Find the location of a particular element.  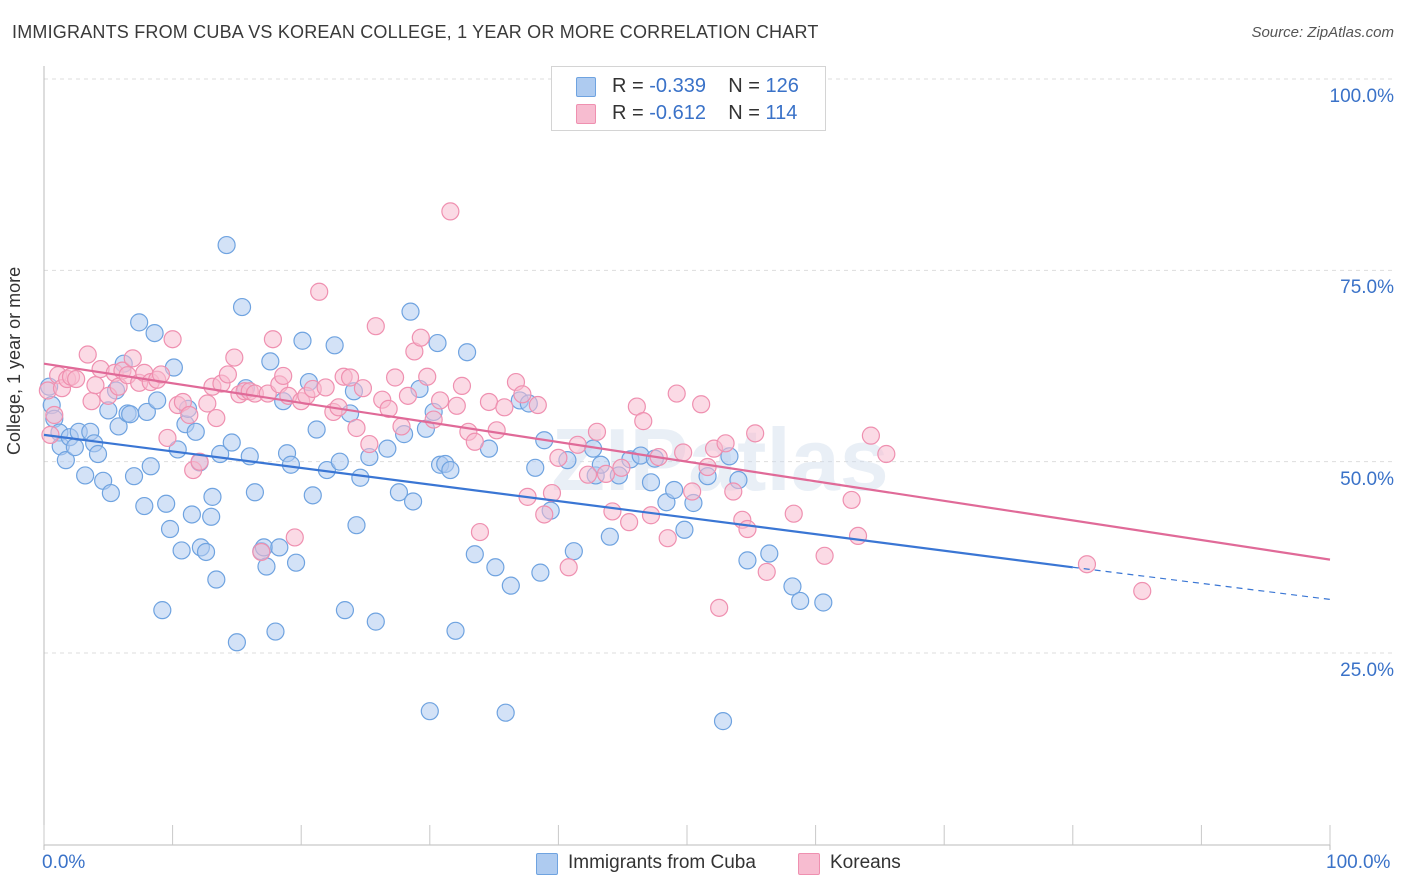

bottom-legend-label-koreans: Koreans is located at coordinates (865, 862).